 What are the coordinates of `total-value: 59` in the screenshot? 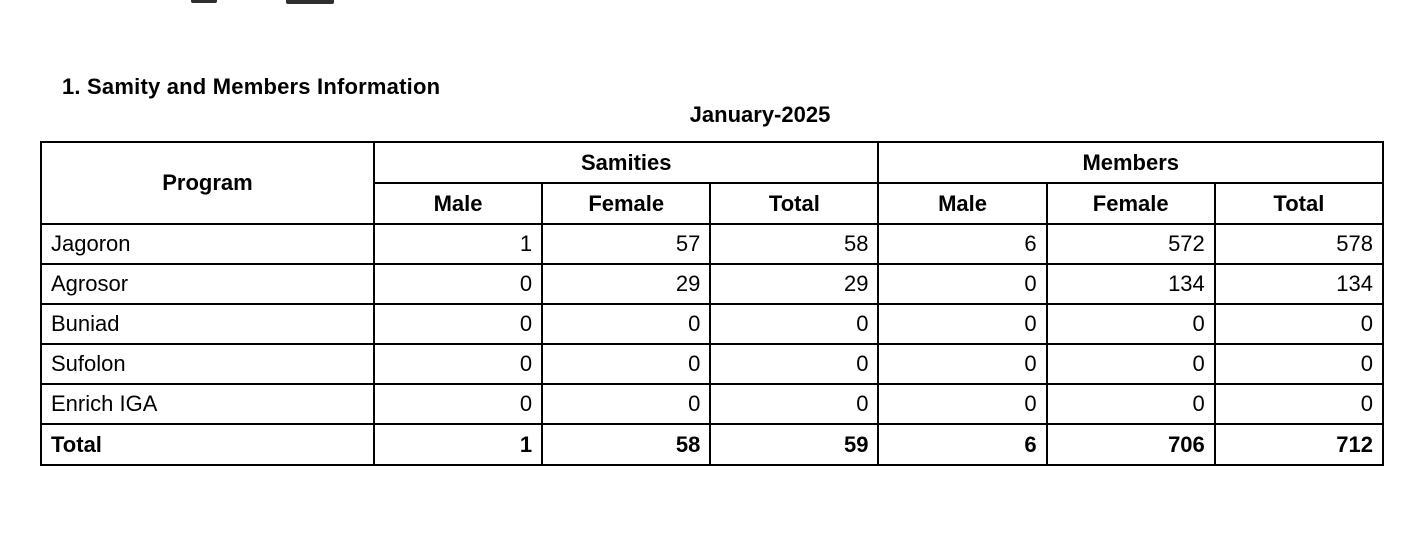 It's located at (794, 444).